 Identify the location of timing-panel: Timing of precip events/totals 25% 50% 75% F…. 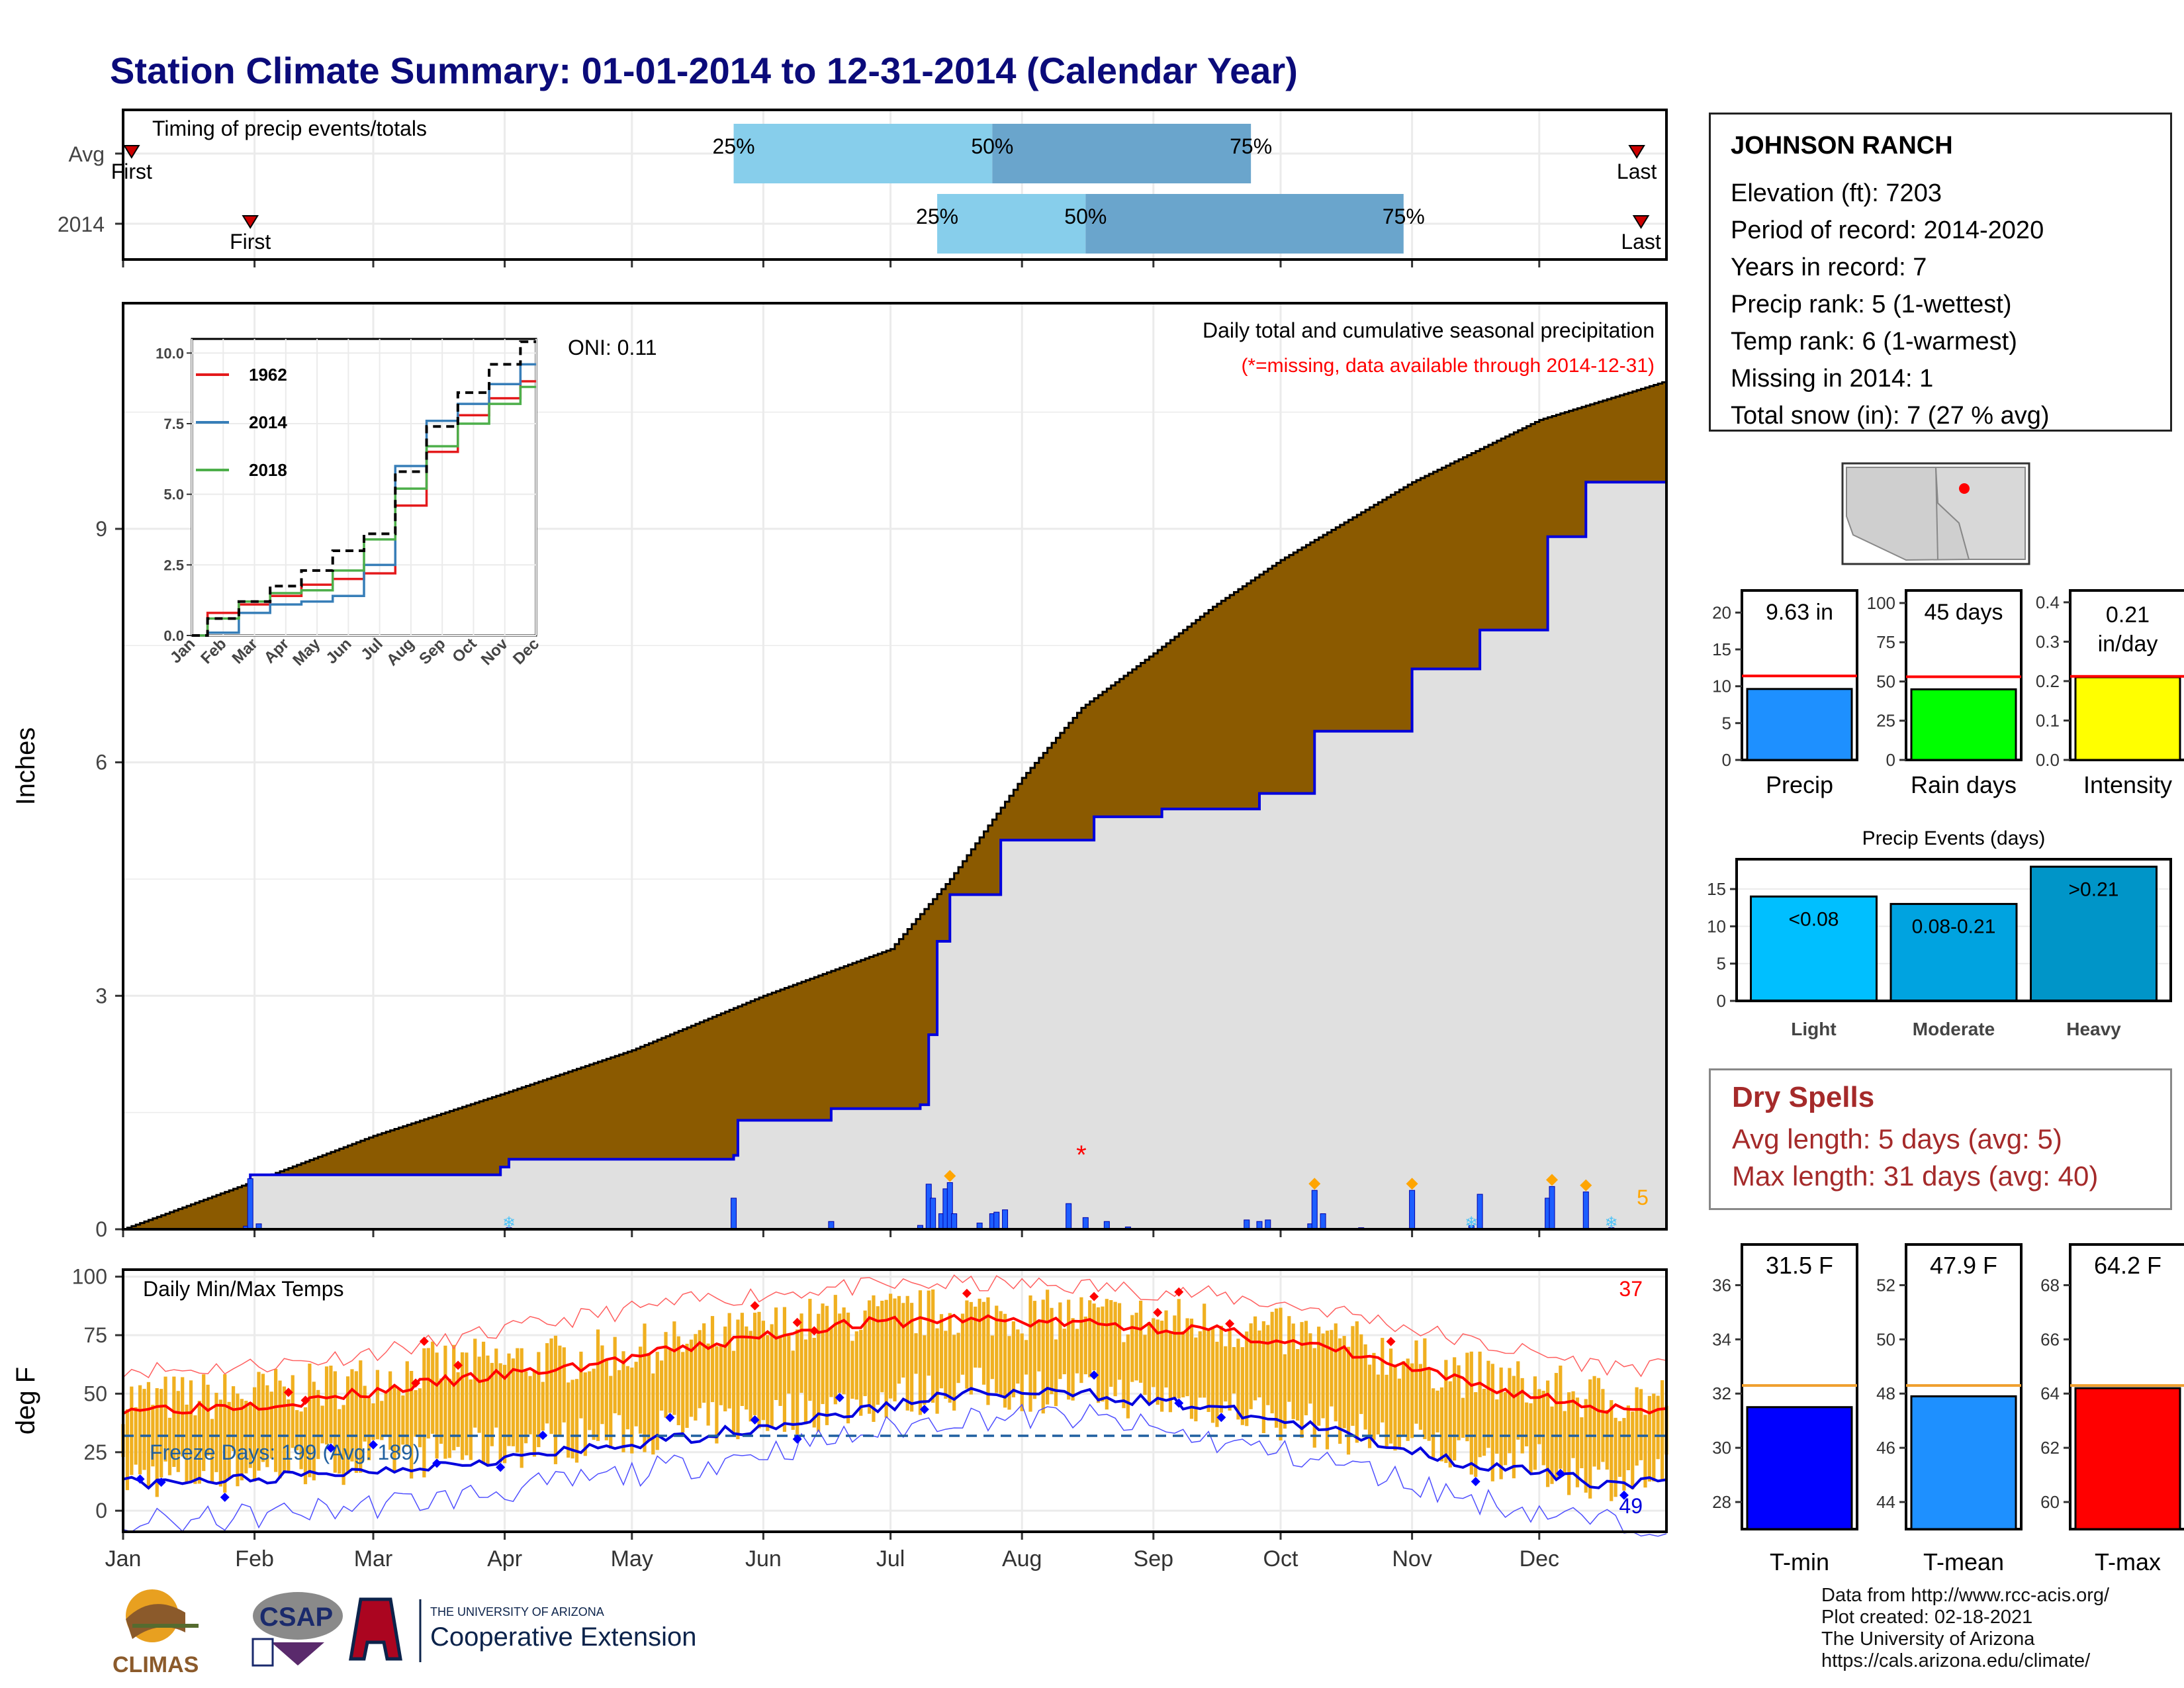
(863, 188).